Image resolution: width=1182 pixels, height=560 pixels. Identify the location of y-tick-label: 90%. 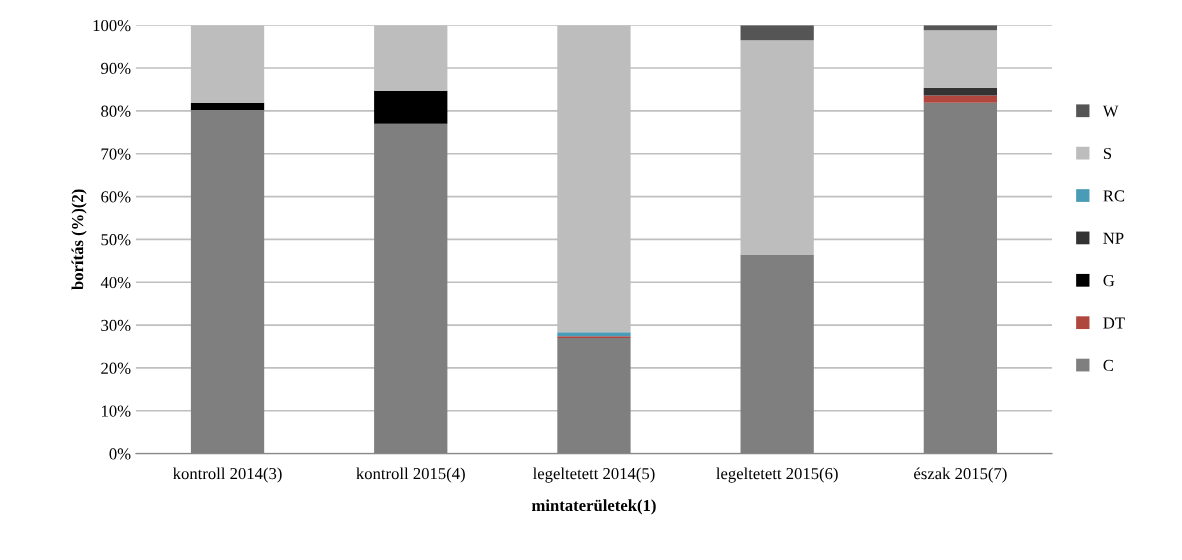
(116, 68).